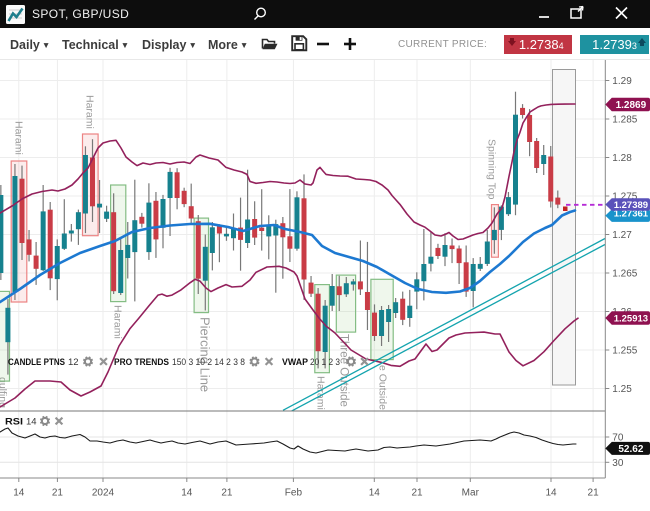 This screenshot has height=511, width=650. I want to click on svg-text: 1.27361, so click(631, 214).